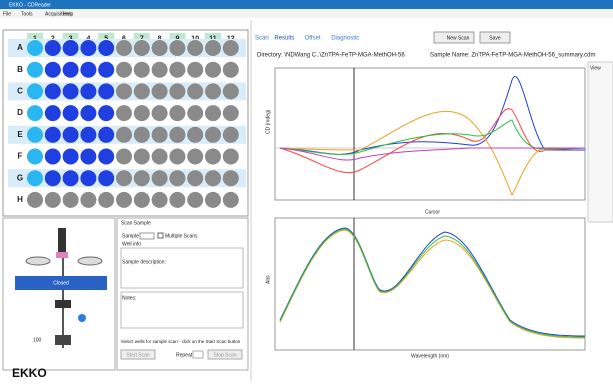  What do you see at coordinates (138, 354) in the screenshot?
I see `start-button` at bounding box center [138, 354].